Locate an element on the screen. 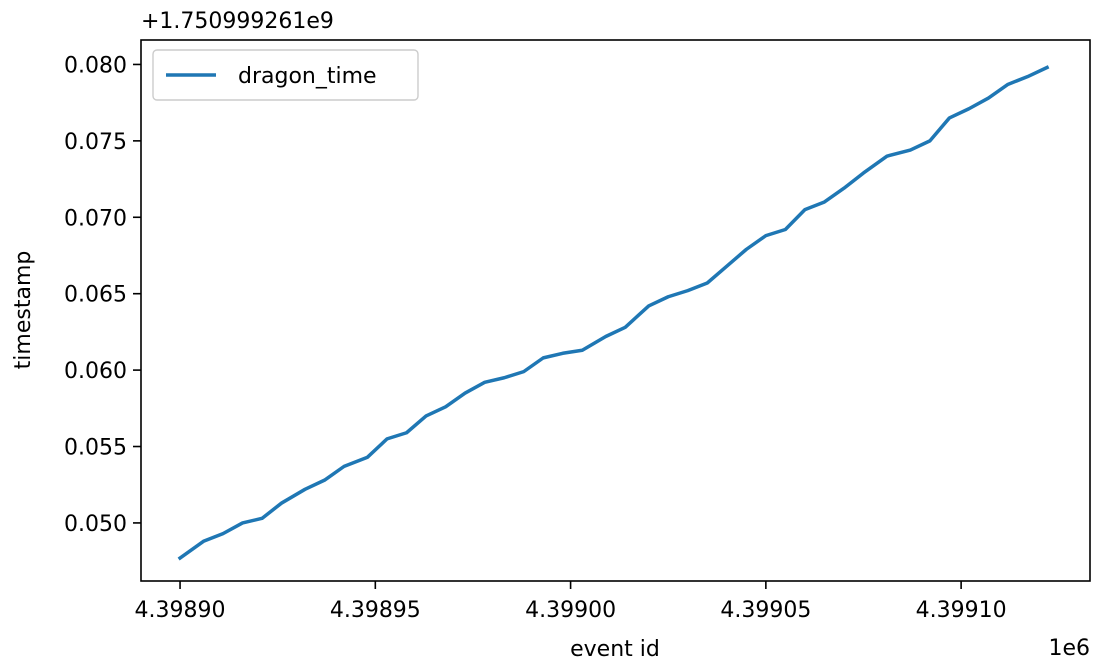  y-axis-ticks: 0.050 0.055 0.060 0.065 0.070 0.075 0.080 is located at coordinates (102, 295).